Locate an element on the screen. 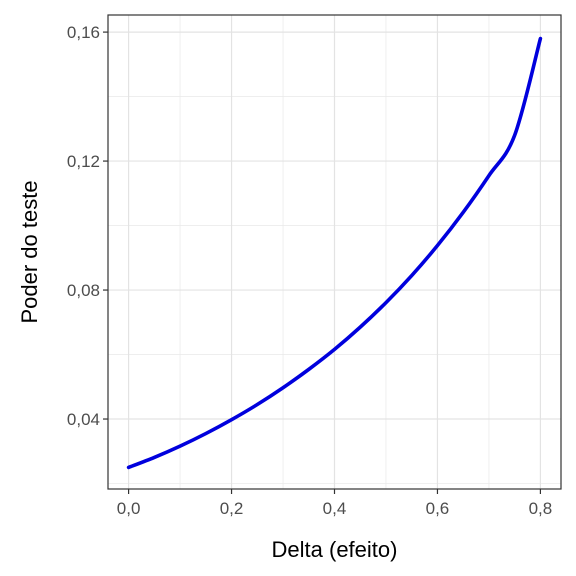 This screenshot has height=576, width=576. x-axis-ticks: 0,0 0,2 0,4 0,6 0,8 is located at coordinates (334, 503).